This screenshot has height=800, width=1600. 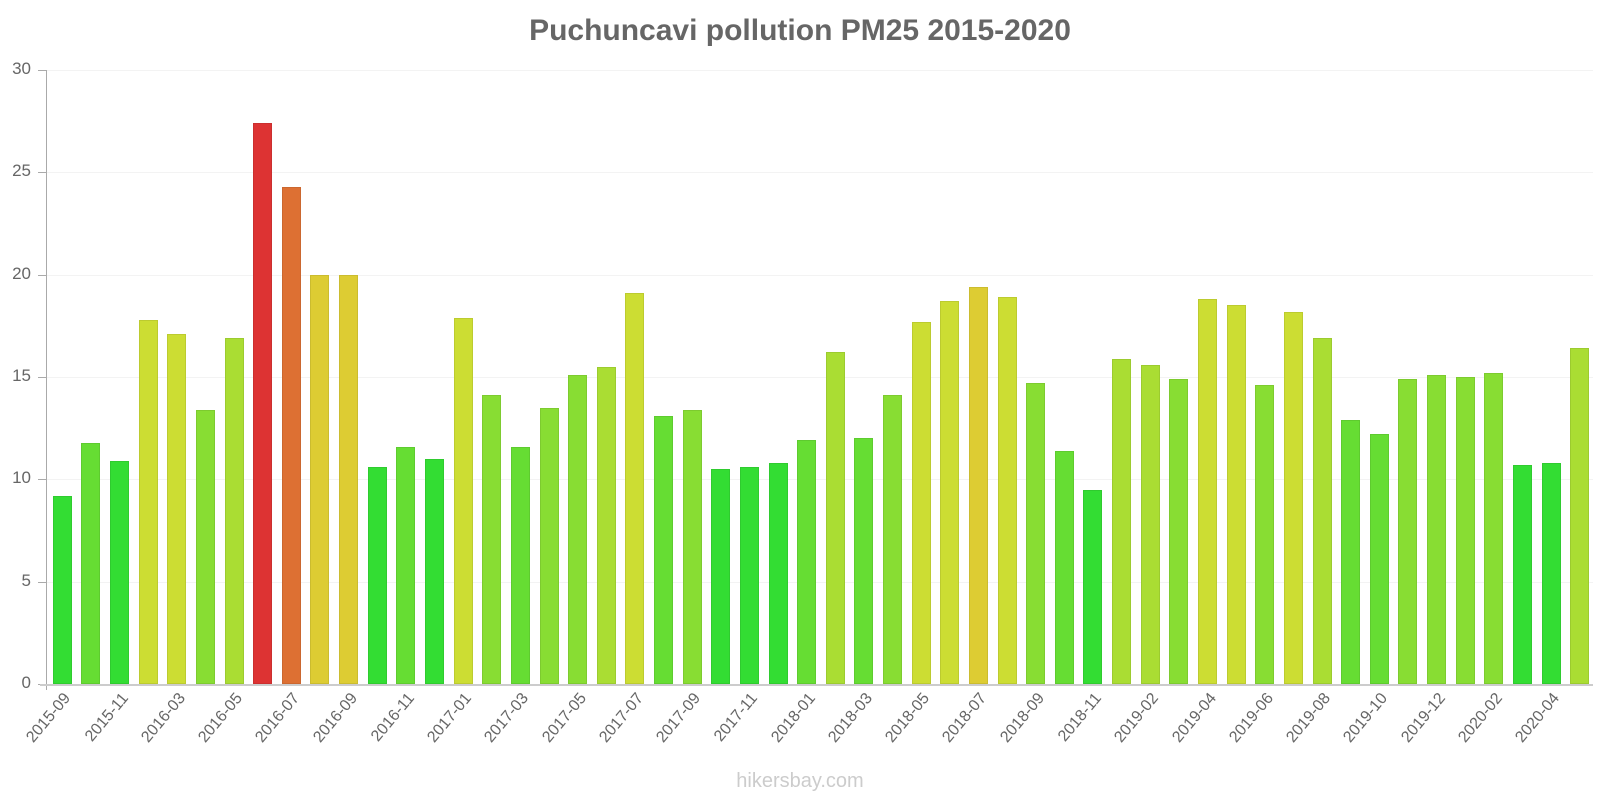 What do you see at coordinates (49, 718) in the screenshot?
I see `x-tick-label: 2015-09` at bounding box center [49, 718].